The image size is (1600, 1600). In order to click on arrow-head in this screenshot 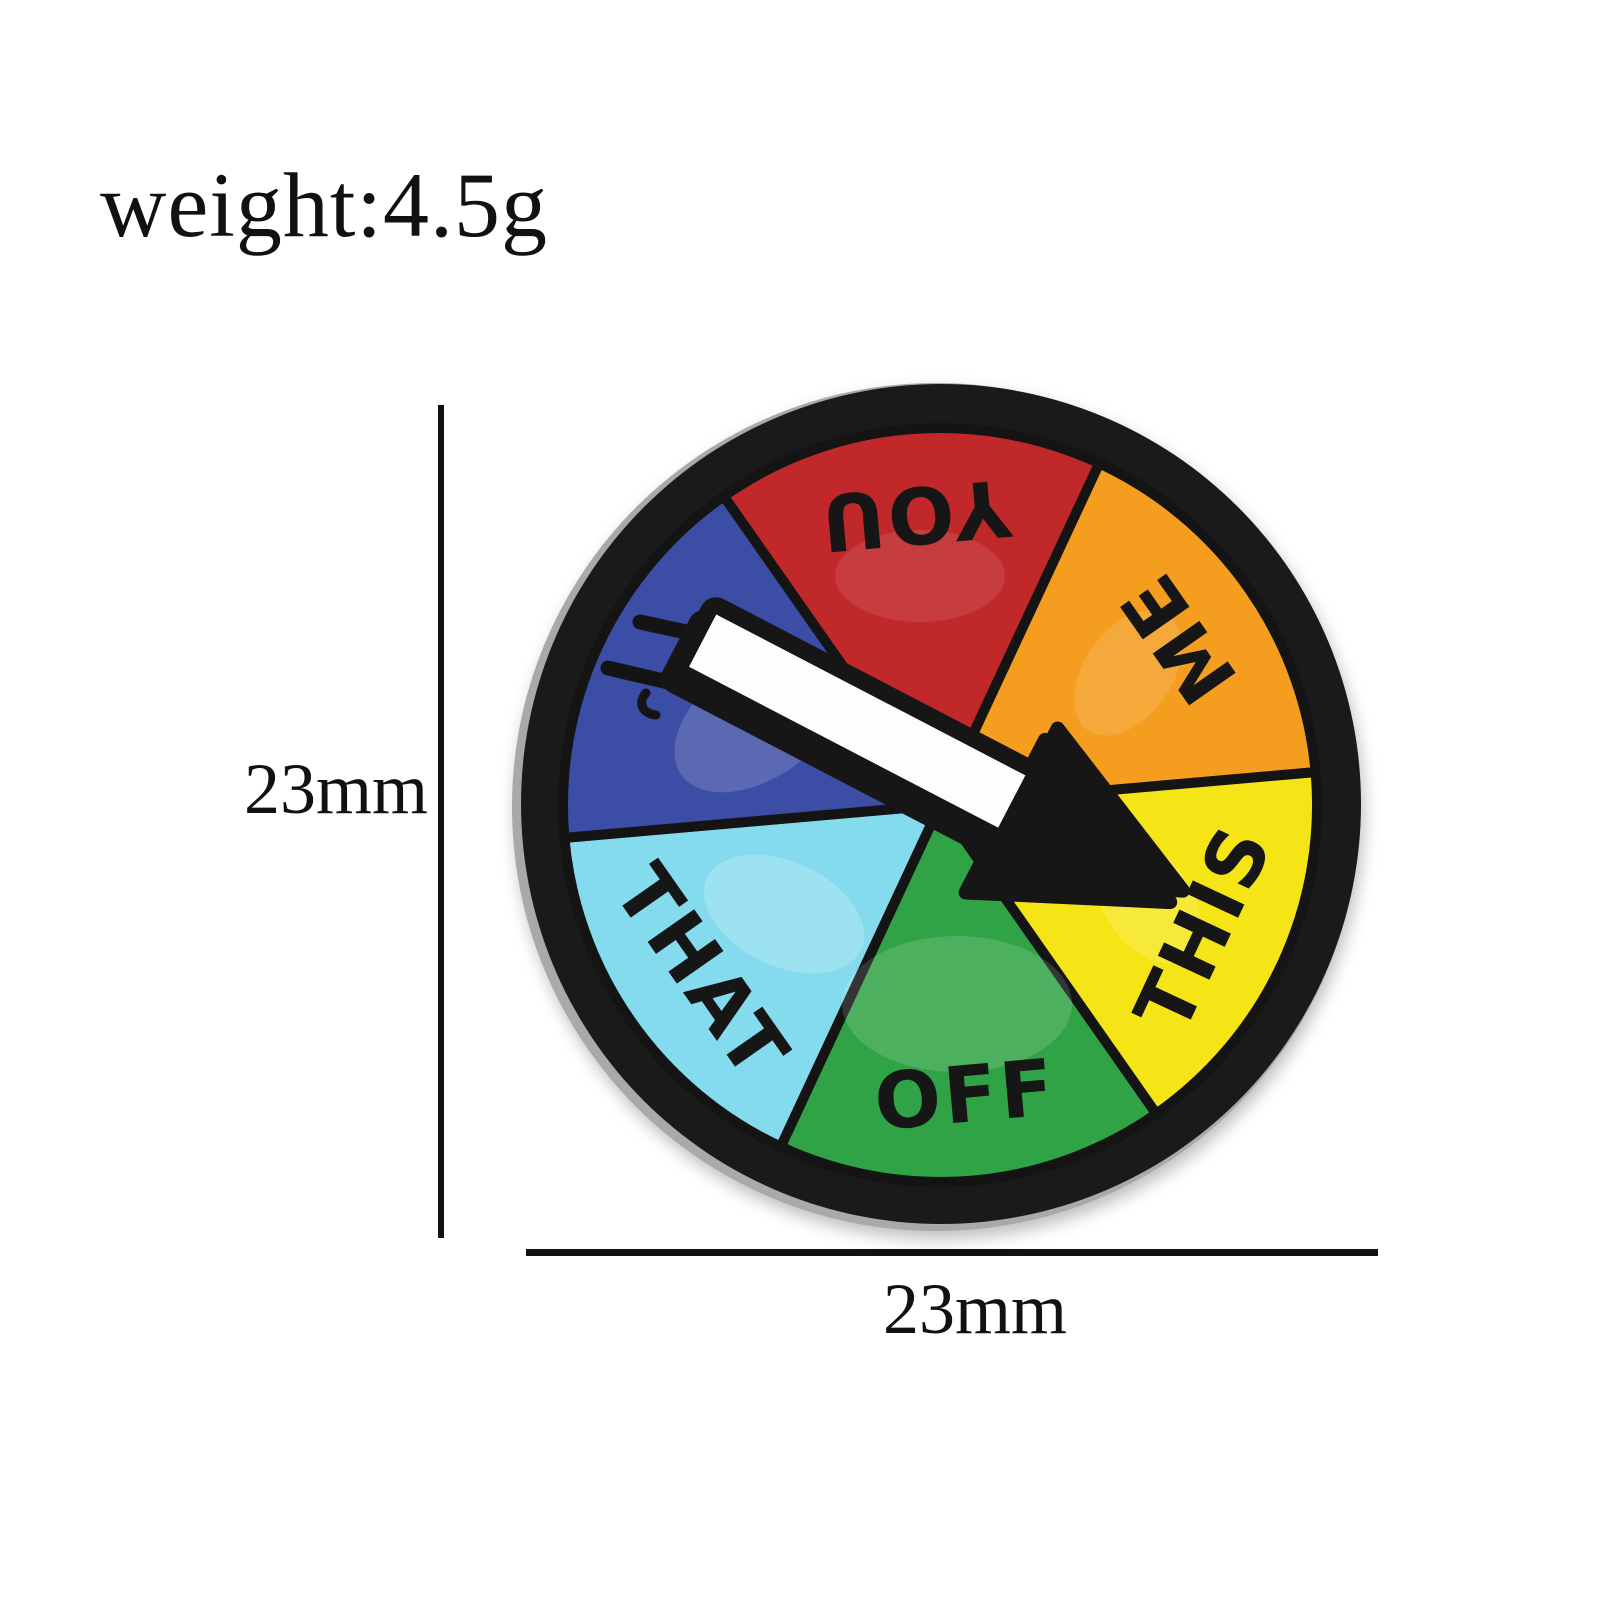, I will do `click(1080, 809)`.